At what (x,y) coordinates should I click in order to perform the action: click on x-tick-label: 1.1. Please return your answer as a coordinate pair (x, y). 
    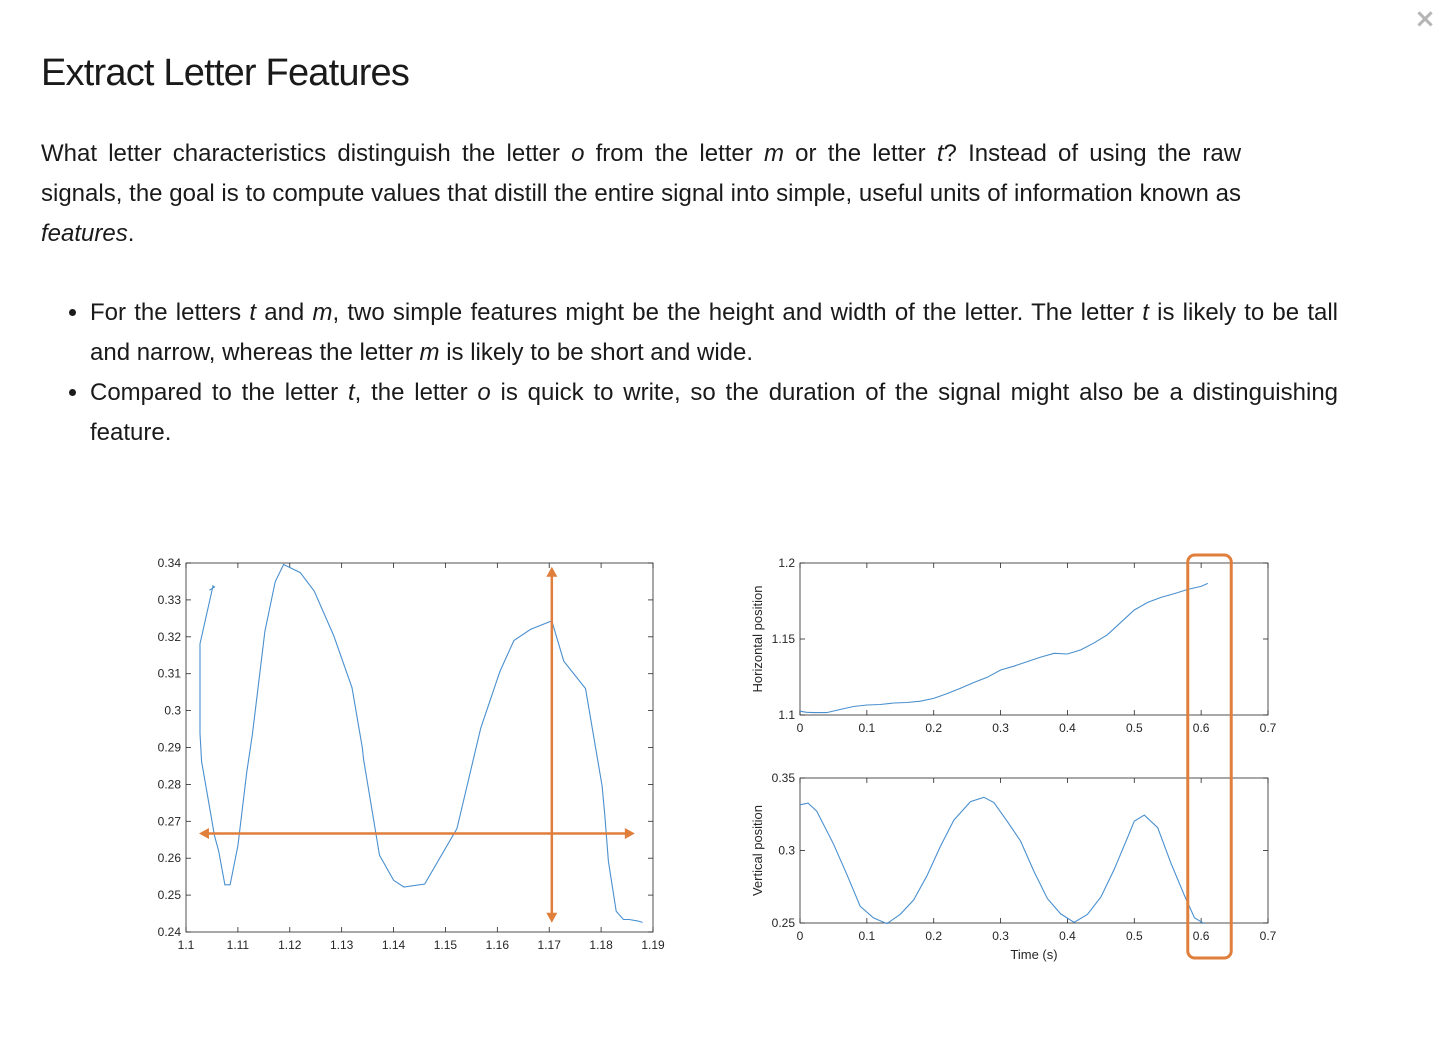
    Looking at the image, I should click on (186, 945).